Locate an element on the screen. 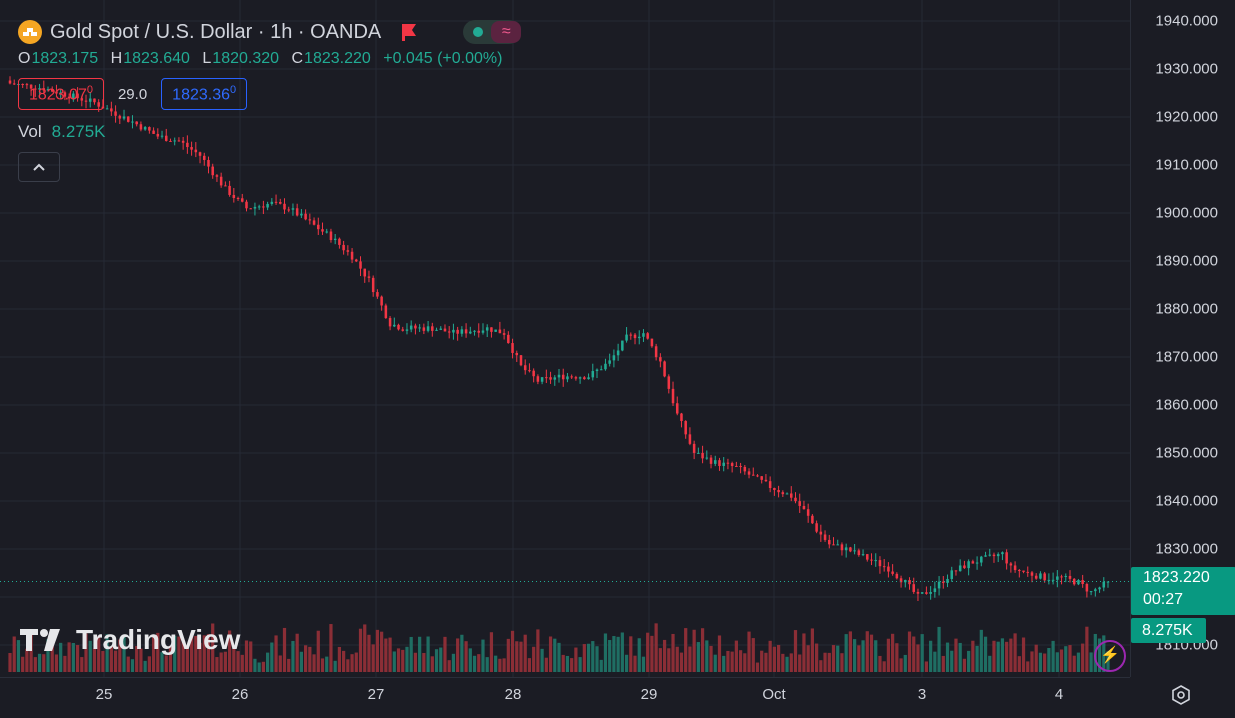 This screenshot has width=1235, height=718. market-open-dot-icon is located at coordinates (478, 32).